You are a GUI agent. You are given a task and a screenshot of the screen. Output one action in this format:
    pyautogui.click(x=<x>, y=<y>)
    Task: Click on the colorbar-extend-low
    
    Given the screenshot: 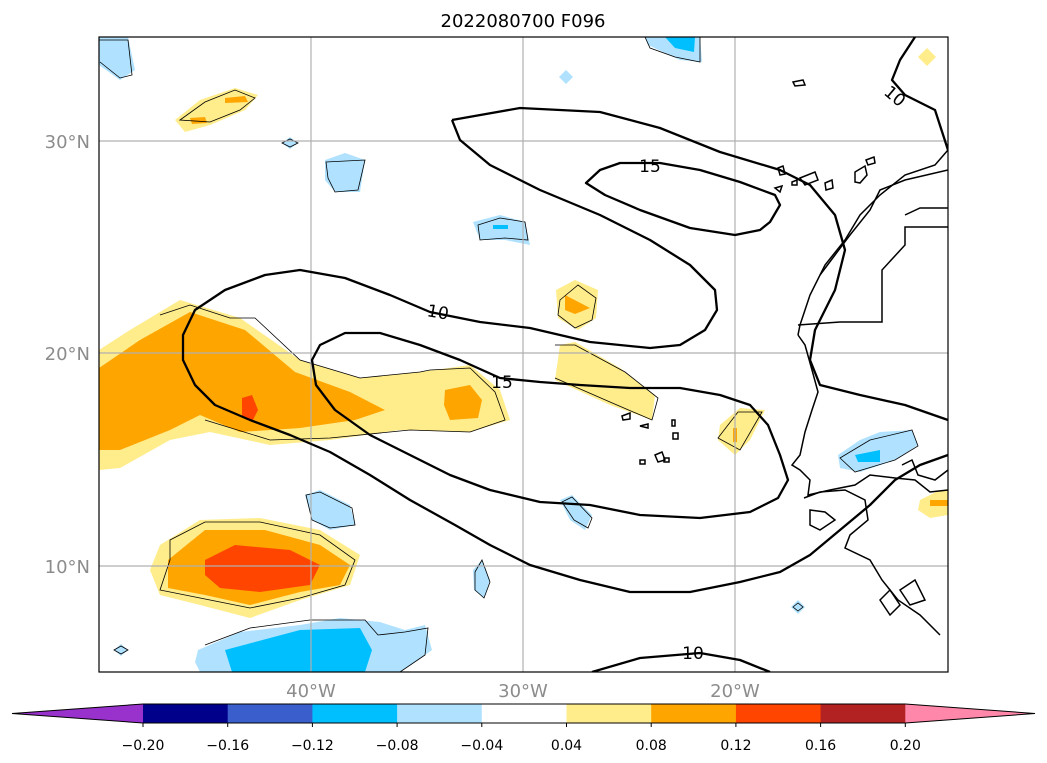 What is the action you would take?
    pyautogui.click(x=77, y=713)
    